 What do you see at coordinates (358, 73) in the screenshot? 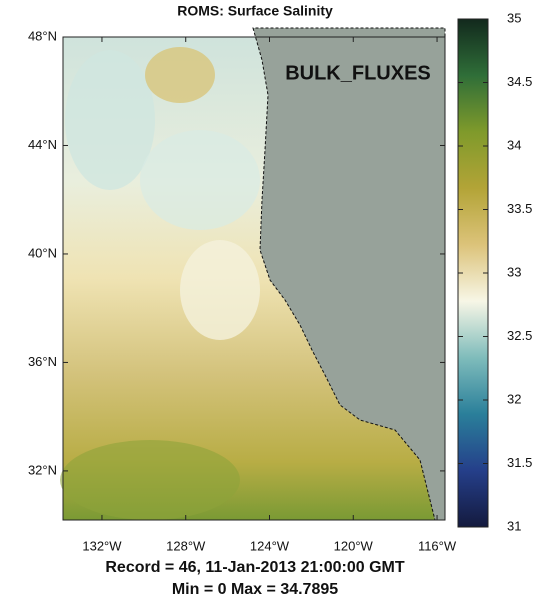
I see `annotation: BULK_FLUXES` at bounding box center [358, 73].